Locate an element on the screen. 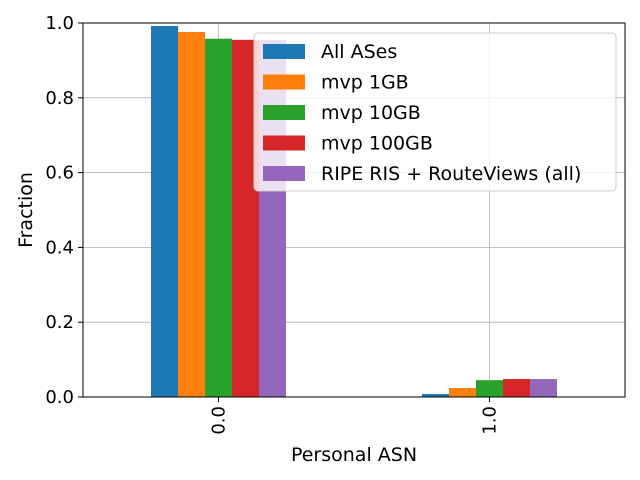 The height and width of the screenshot is (480, 640). legend-label: All ASes is located at coordinates (359, 52).